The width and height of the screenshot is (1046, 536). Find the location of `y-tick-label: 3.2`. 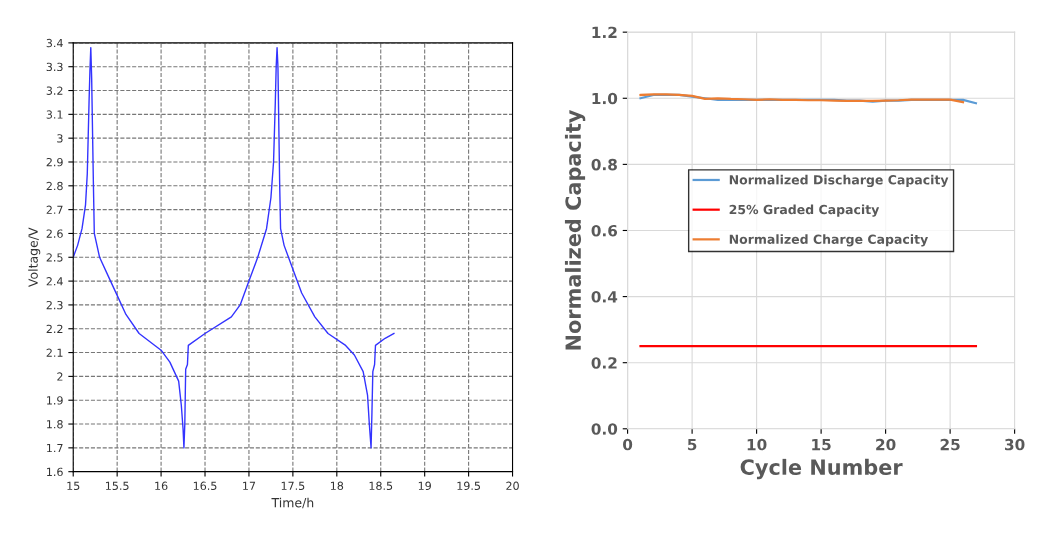

y-tick-label: 3.2 is located at coordinates (54, 90).